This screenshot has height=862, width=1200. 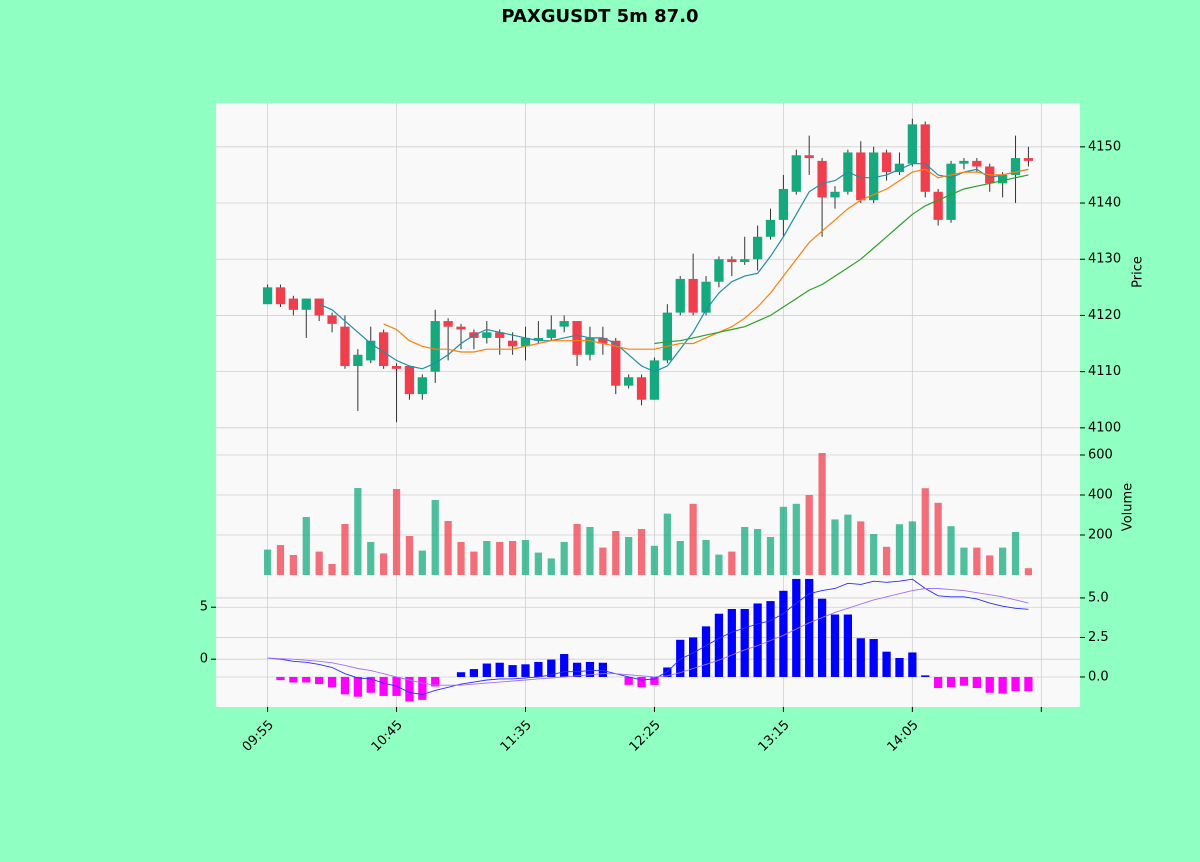 I want to click on y-tick-label: 5.0, so click(x=1098, y=597).